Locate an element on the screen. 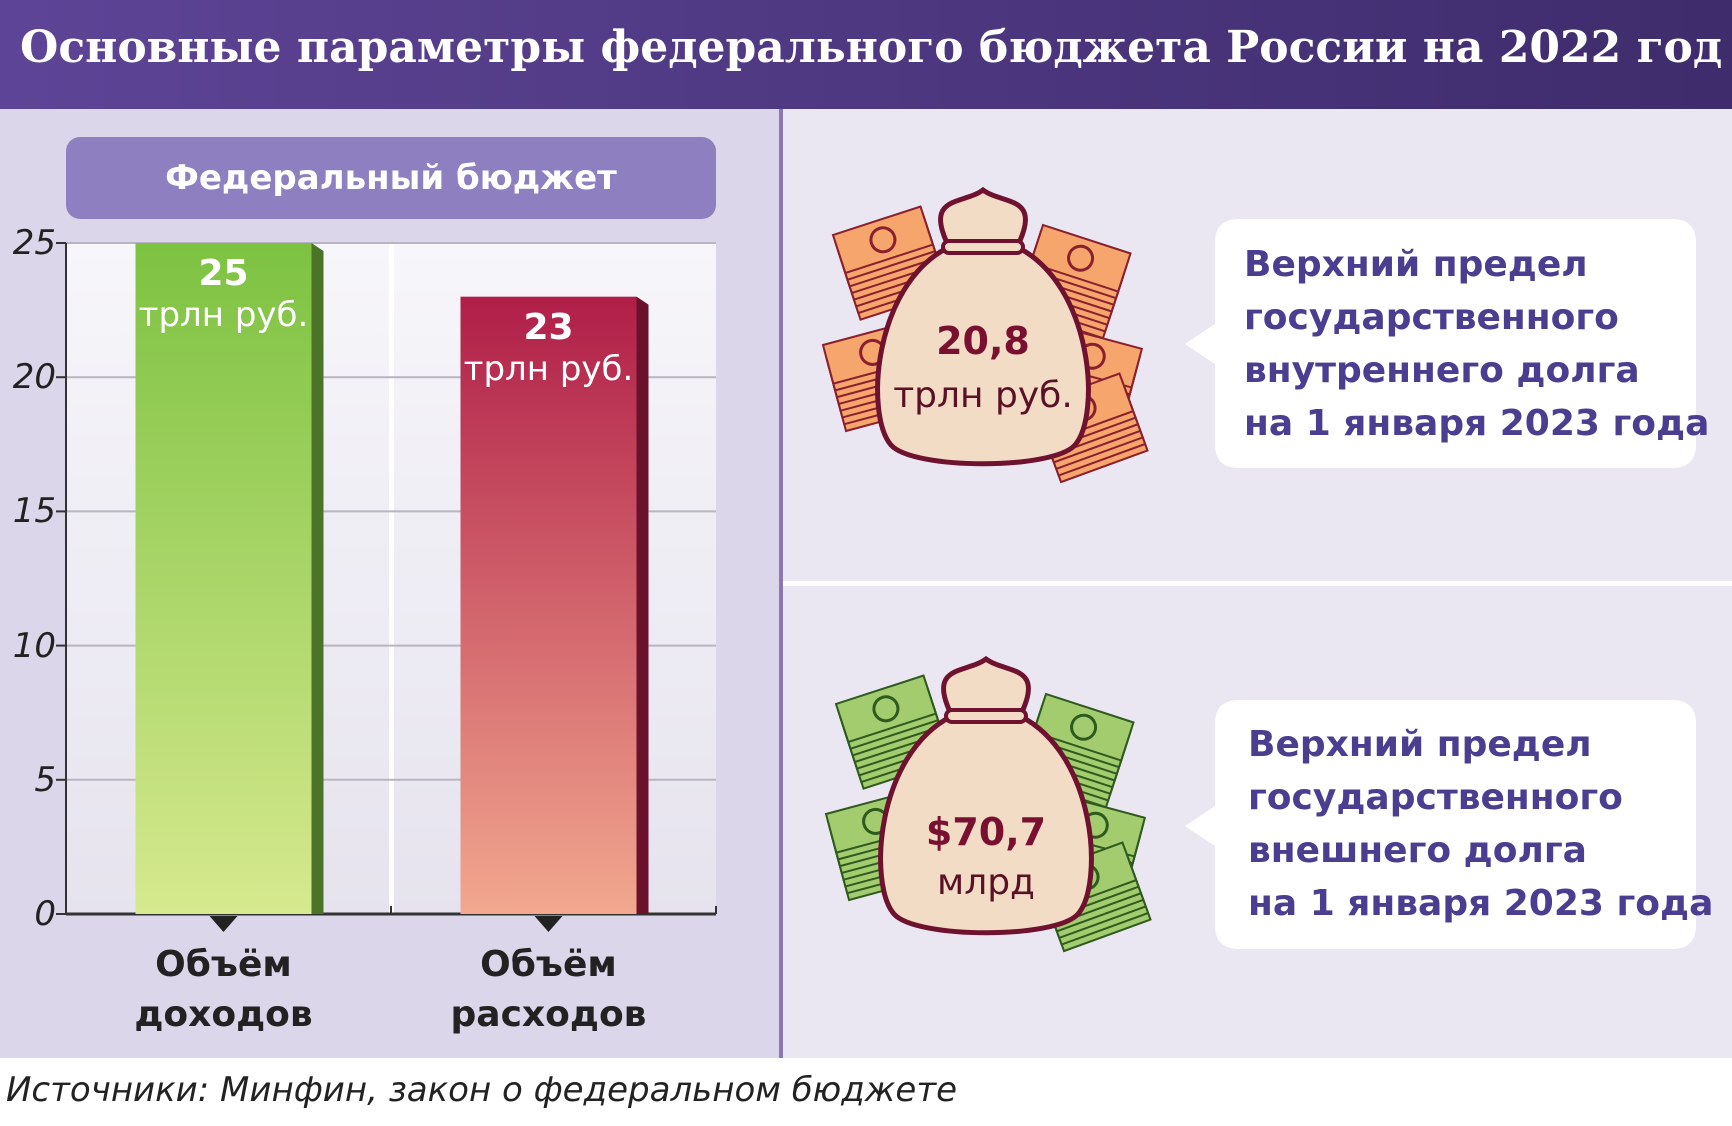 This screenshot has width=1732, height=1126. amount: 20,8 is located at coordinates (983, 341).